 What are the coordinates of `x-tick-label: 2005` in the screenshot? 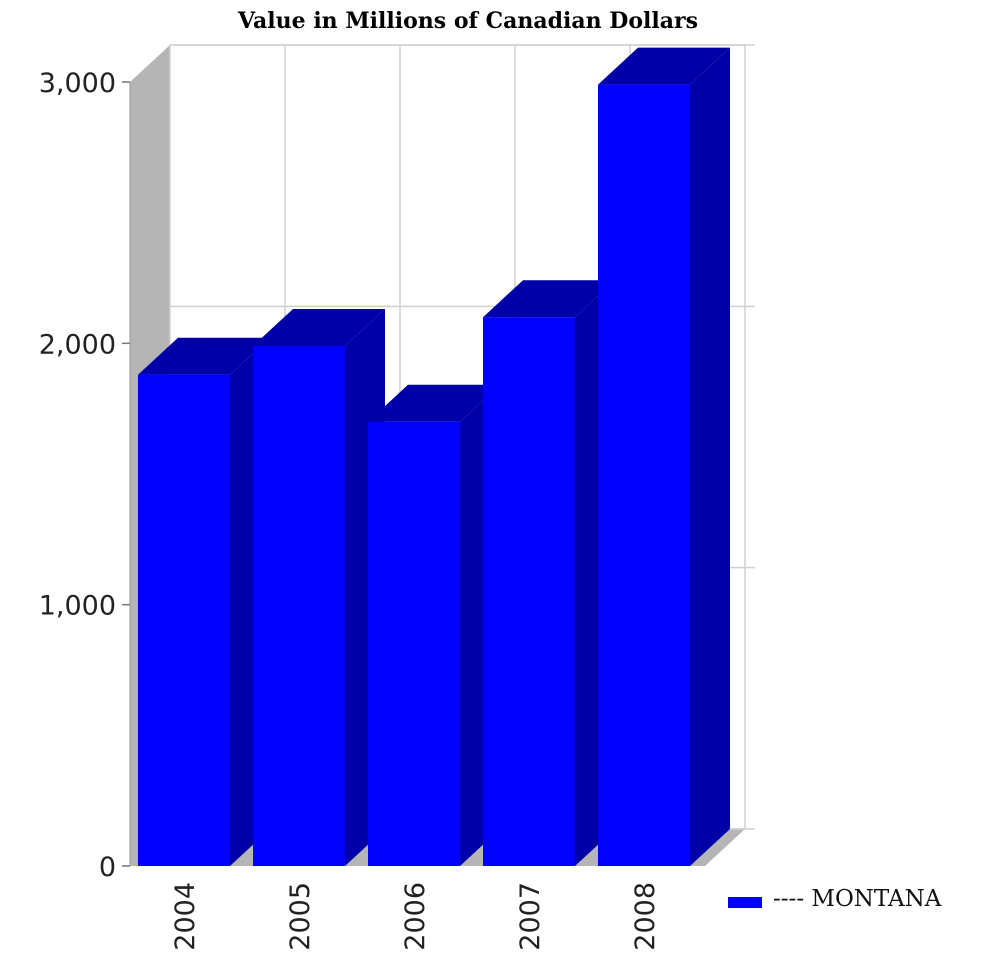 It's located at (300, 916).